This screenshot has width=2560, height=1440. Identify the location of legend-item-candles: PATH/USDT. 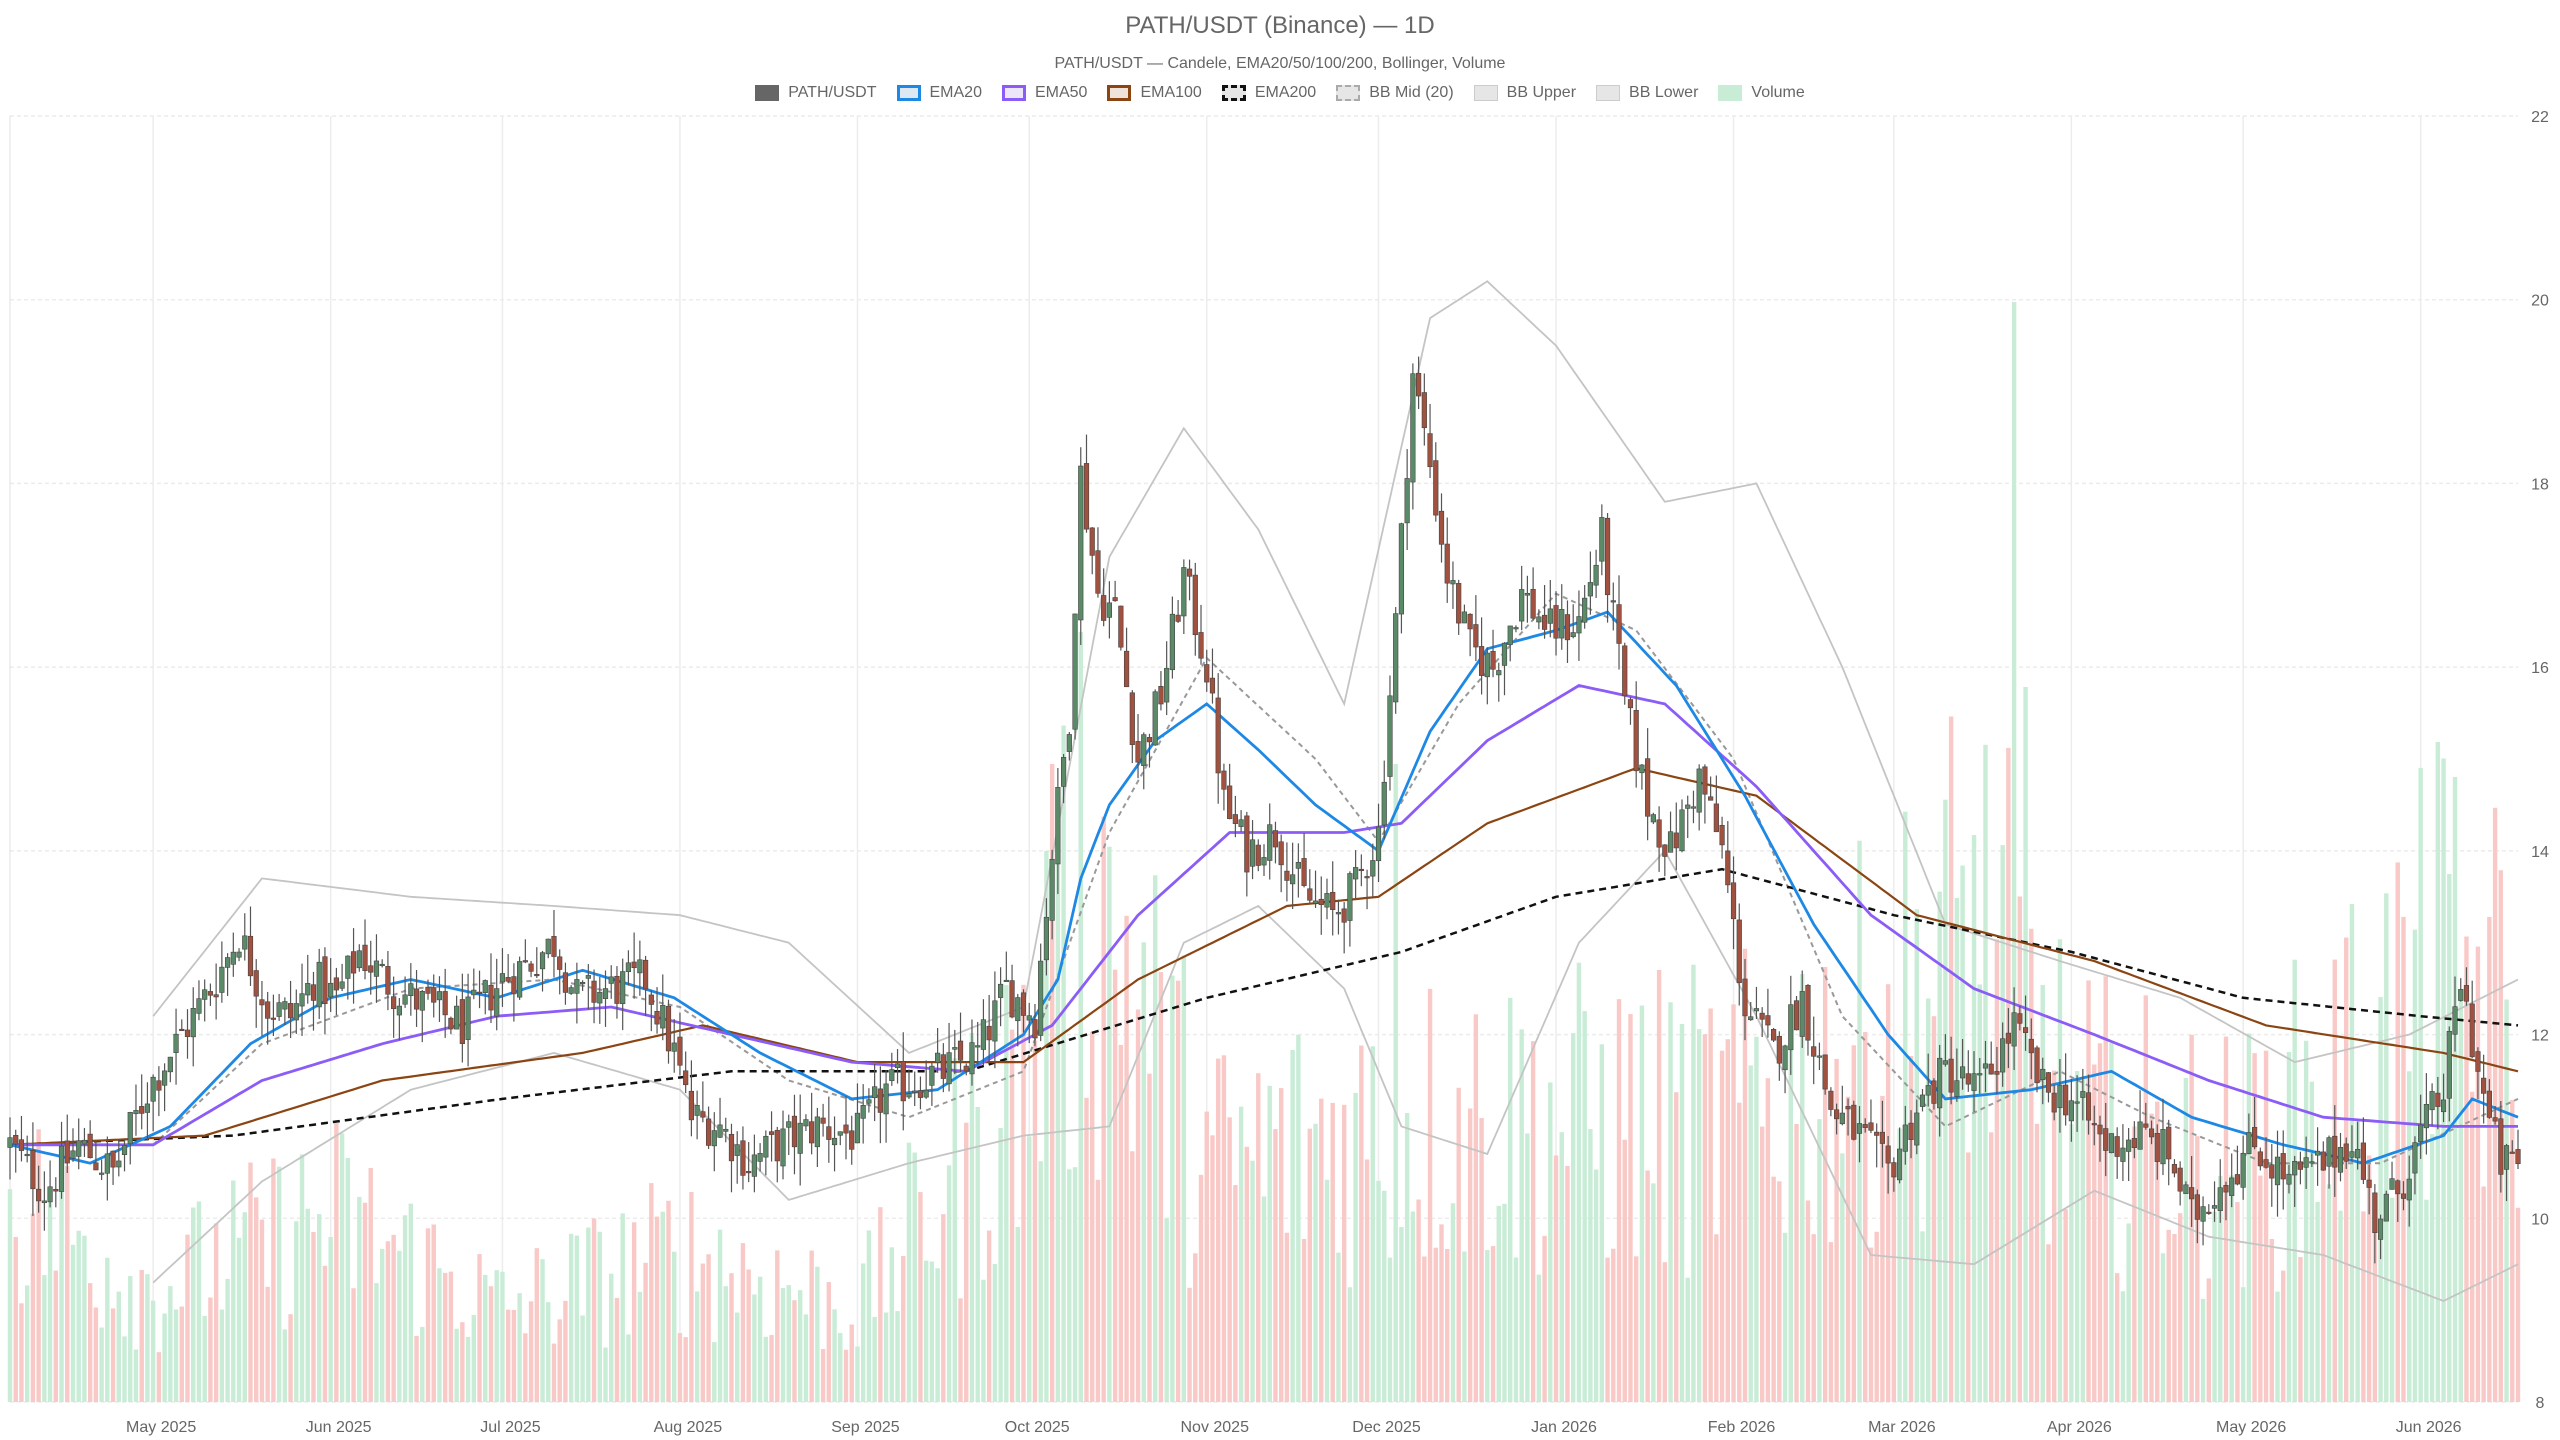
(816, 93).